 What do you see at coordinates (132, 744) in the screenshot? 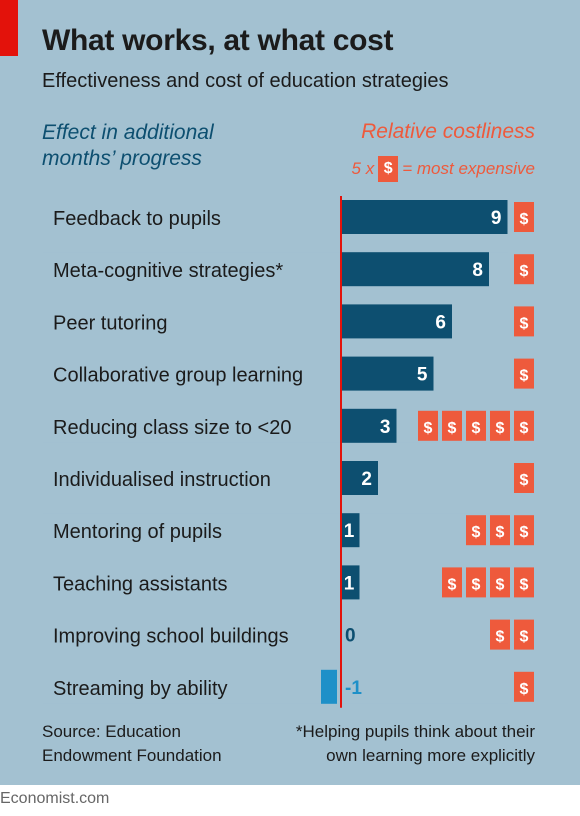
I see `source-note: Source: Education Endowment Foundation` at bounding box center [132, 744].